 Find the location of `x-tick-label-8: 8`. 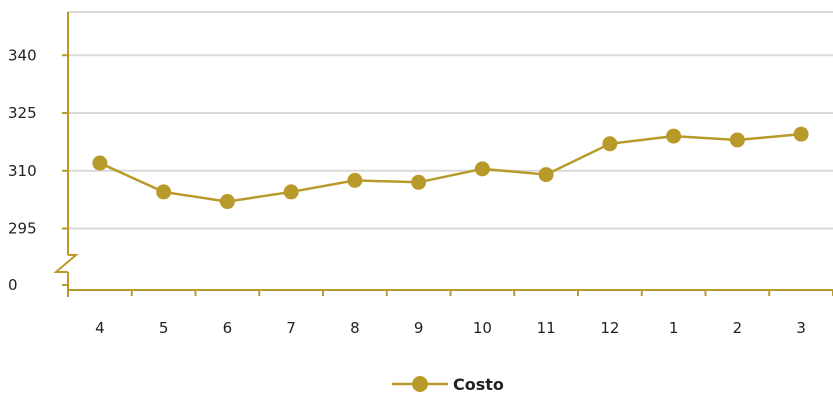

x-tick-label-8: 8 is located at coordinates (355, 328).